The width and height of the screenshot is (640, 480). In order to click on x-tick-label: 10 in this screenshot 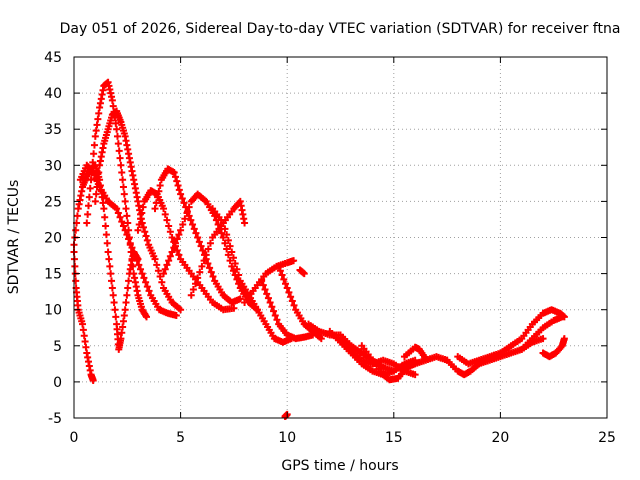, I will do `click(287, 438)`.